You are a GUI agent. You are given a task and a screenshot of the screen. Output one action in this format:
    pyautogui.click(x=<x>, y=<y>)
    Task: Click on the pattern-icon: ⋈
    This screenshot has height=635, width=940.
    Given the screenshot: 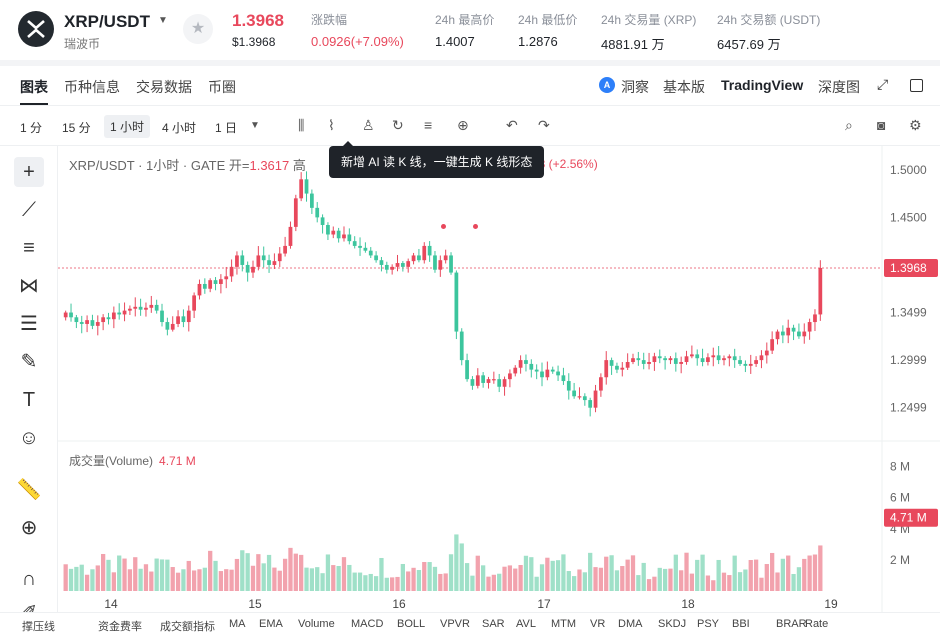 What is the action you would take?
    pyautogui.click(x=29, y=286)
    